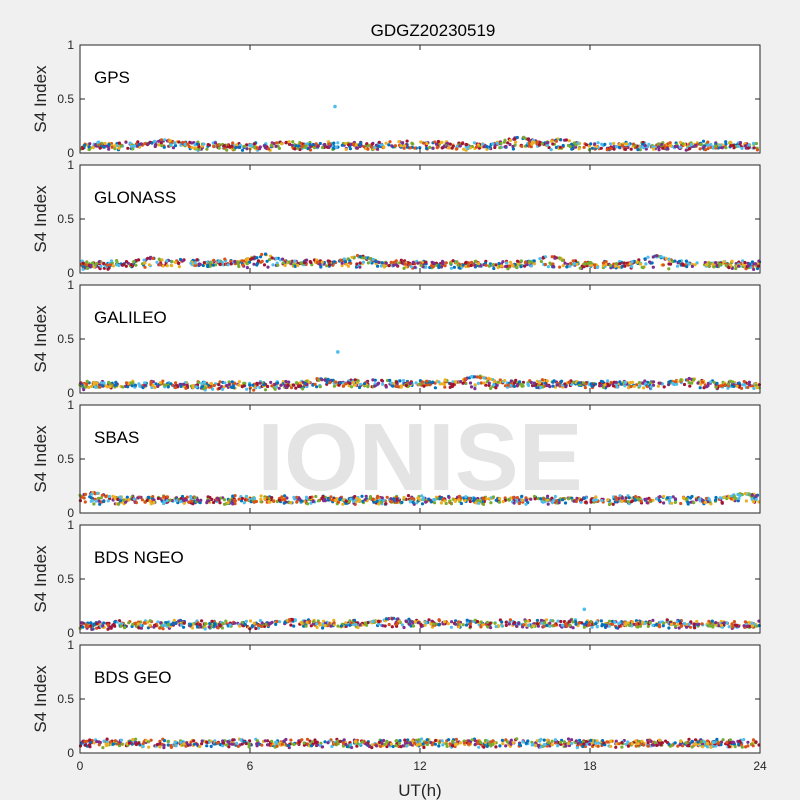  Describe the element at coordinates (420, 459) in the screenshot. I see `axes-background` at that location.